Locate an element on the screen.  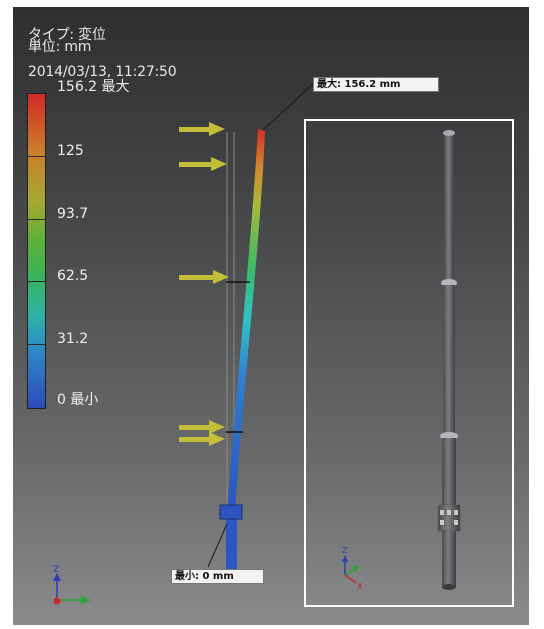
result-type-label: タイプ: 変位 is located at coordinates (67, 35).